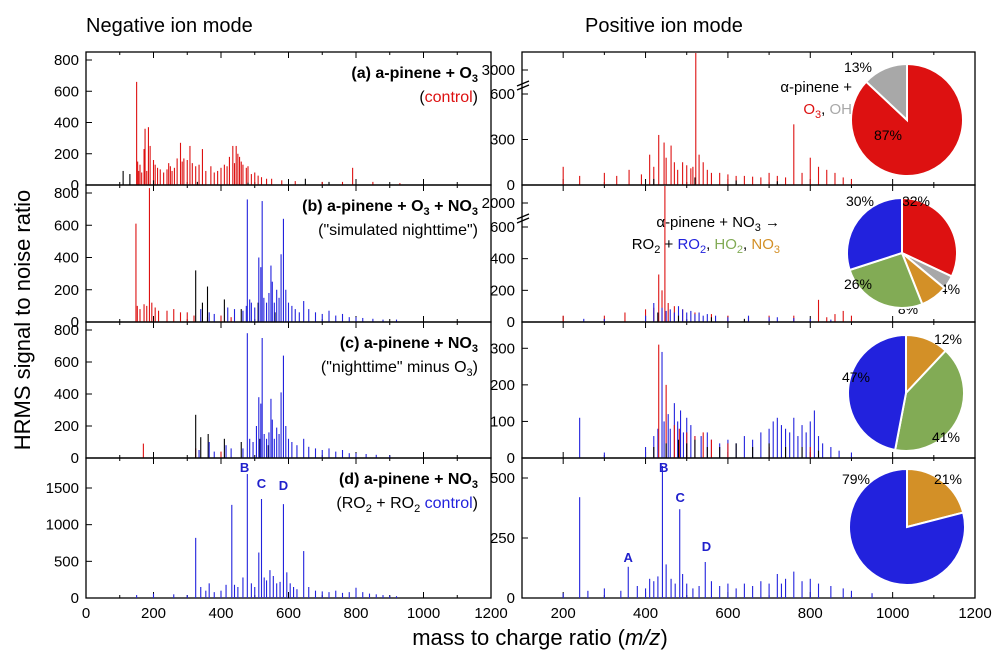 This screenshot has width=996, height=655. I want to click on panel-c-label: (c) a-pinene + NO3, so click(409, 345).